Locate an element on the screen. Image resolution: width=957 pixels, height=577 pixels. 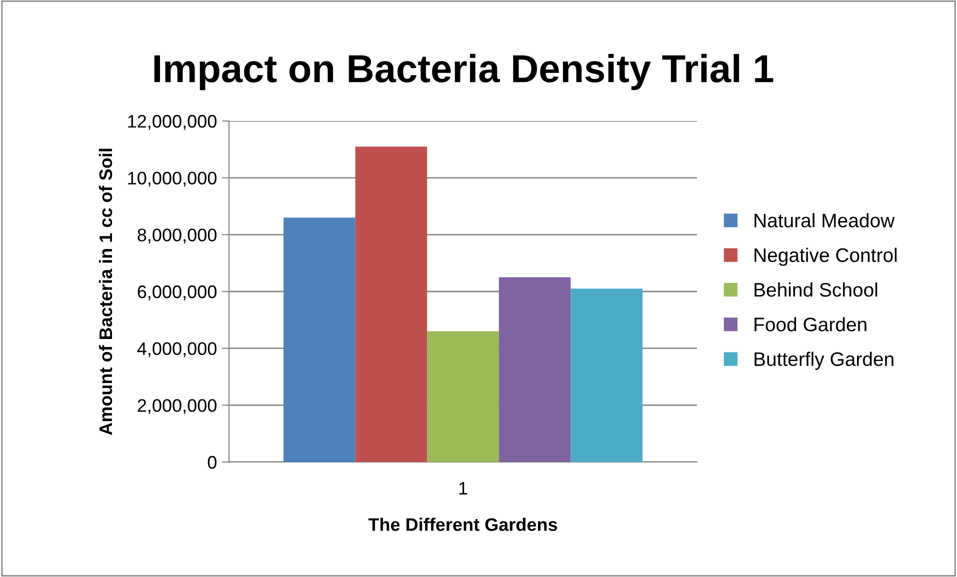
y-tick-label: 10,000,000 is located at coordinates (172, 179).